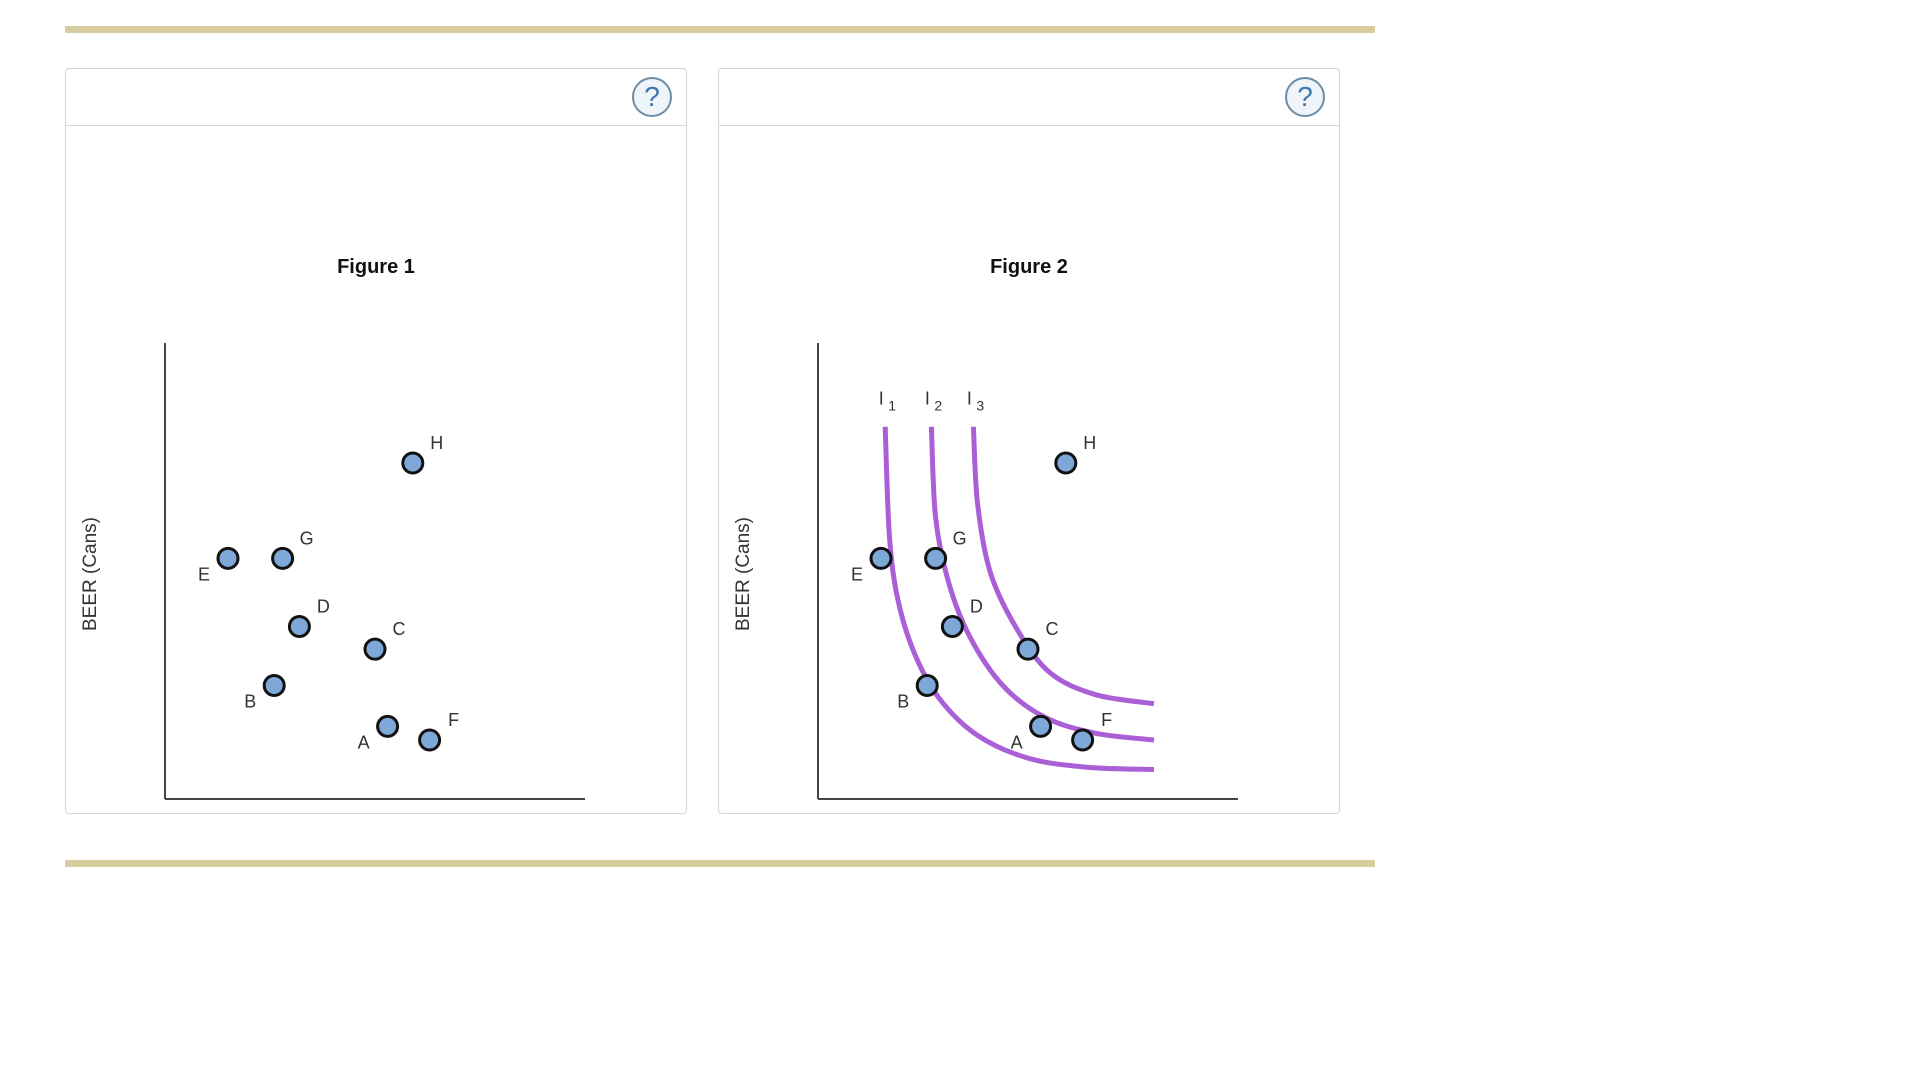  What do you see at coordinates (720, 29) in the screenshot?
I see `top-divider` at bounding box center [720, 29].